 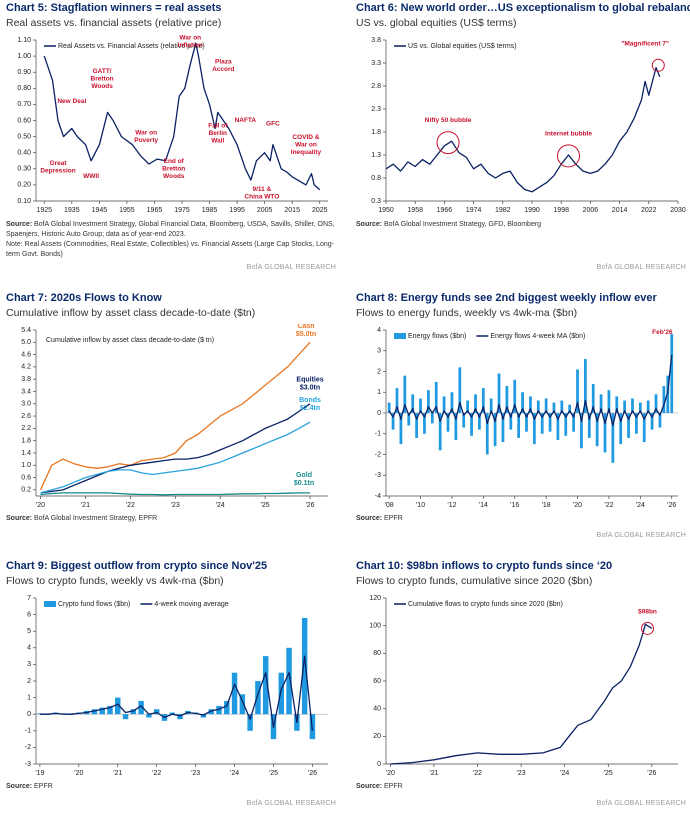 I want to click on chart-source: Source: EPFR, so click(x=171, y=787).